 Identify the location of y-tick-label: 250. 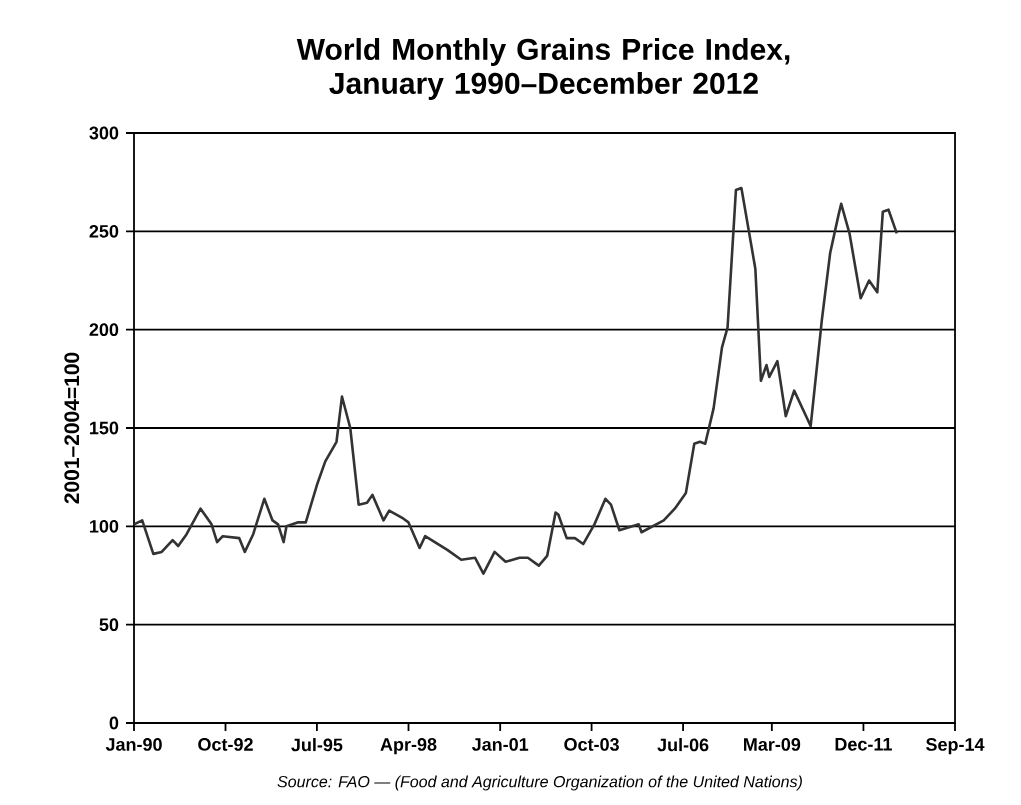
(104, 231).